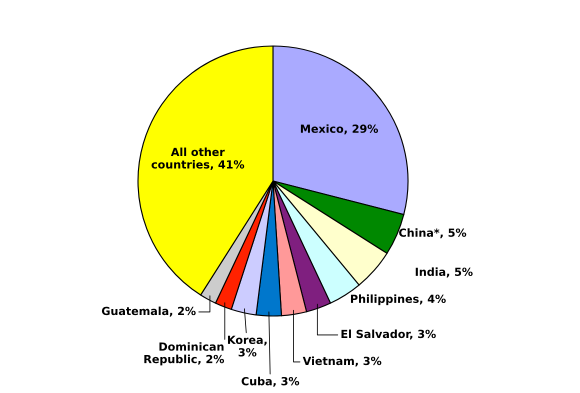 This screenshot has width=580, height=393. What do you see at coordinates (389, 335) in the screenshot?
I see `slice-label: El Salvador, 3%` at bounding box center [389, 335].